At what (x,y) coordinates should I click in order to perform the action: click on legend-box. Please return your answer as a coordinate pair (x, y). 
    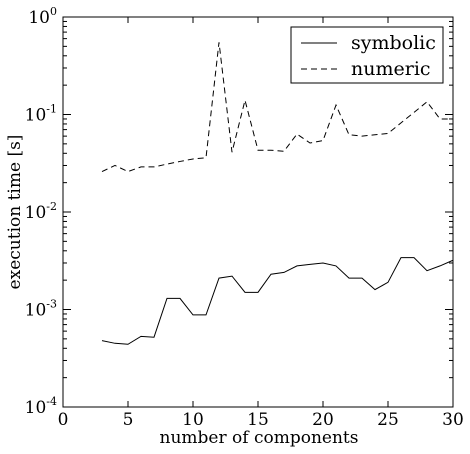
    Looking at the image, I should click on (367, 55).